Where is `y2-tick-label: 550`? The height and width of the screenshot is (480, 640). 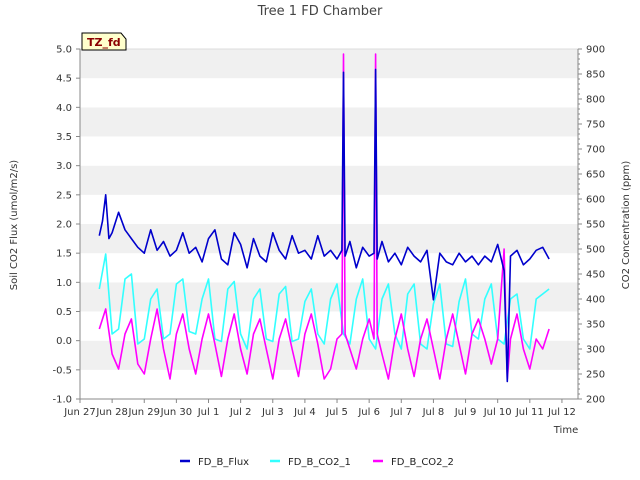 y2-tick-label: 550 is located at coordinates (595, 225).